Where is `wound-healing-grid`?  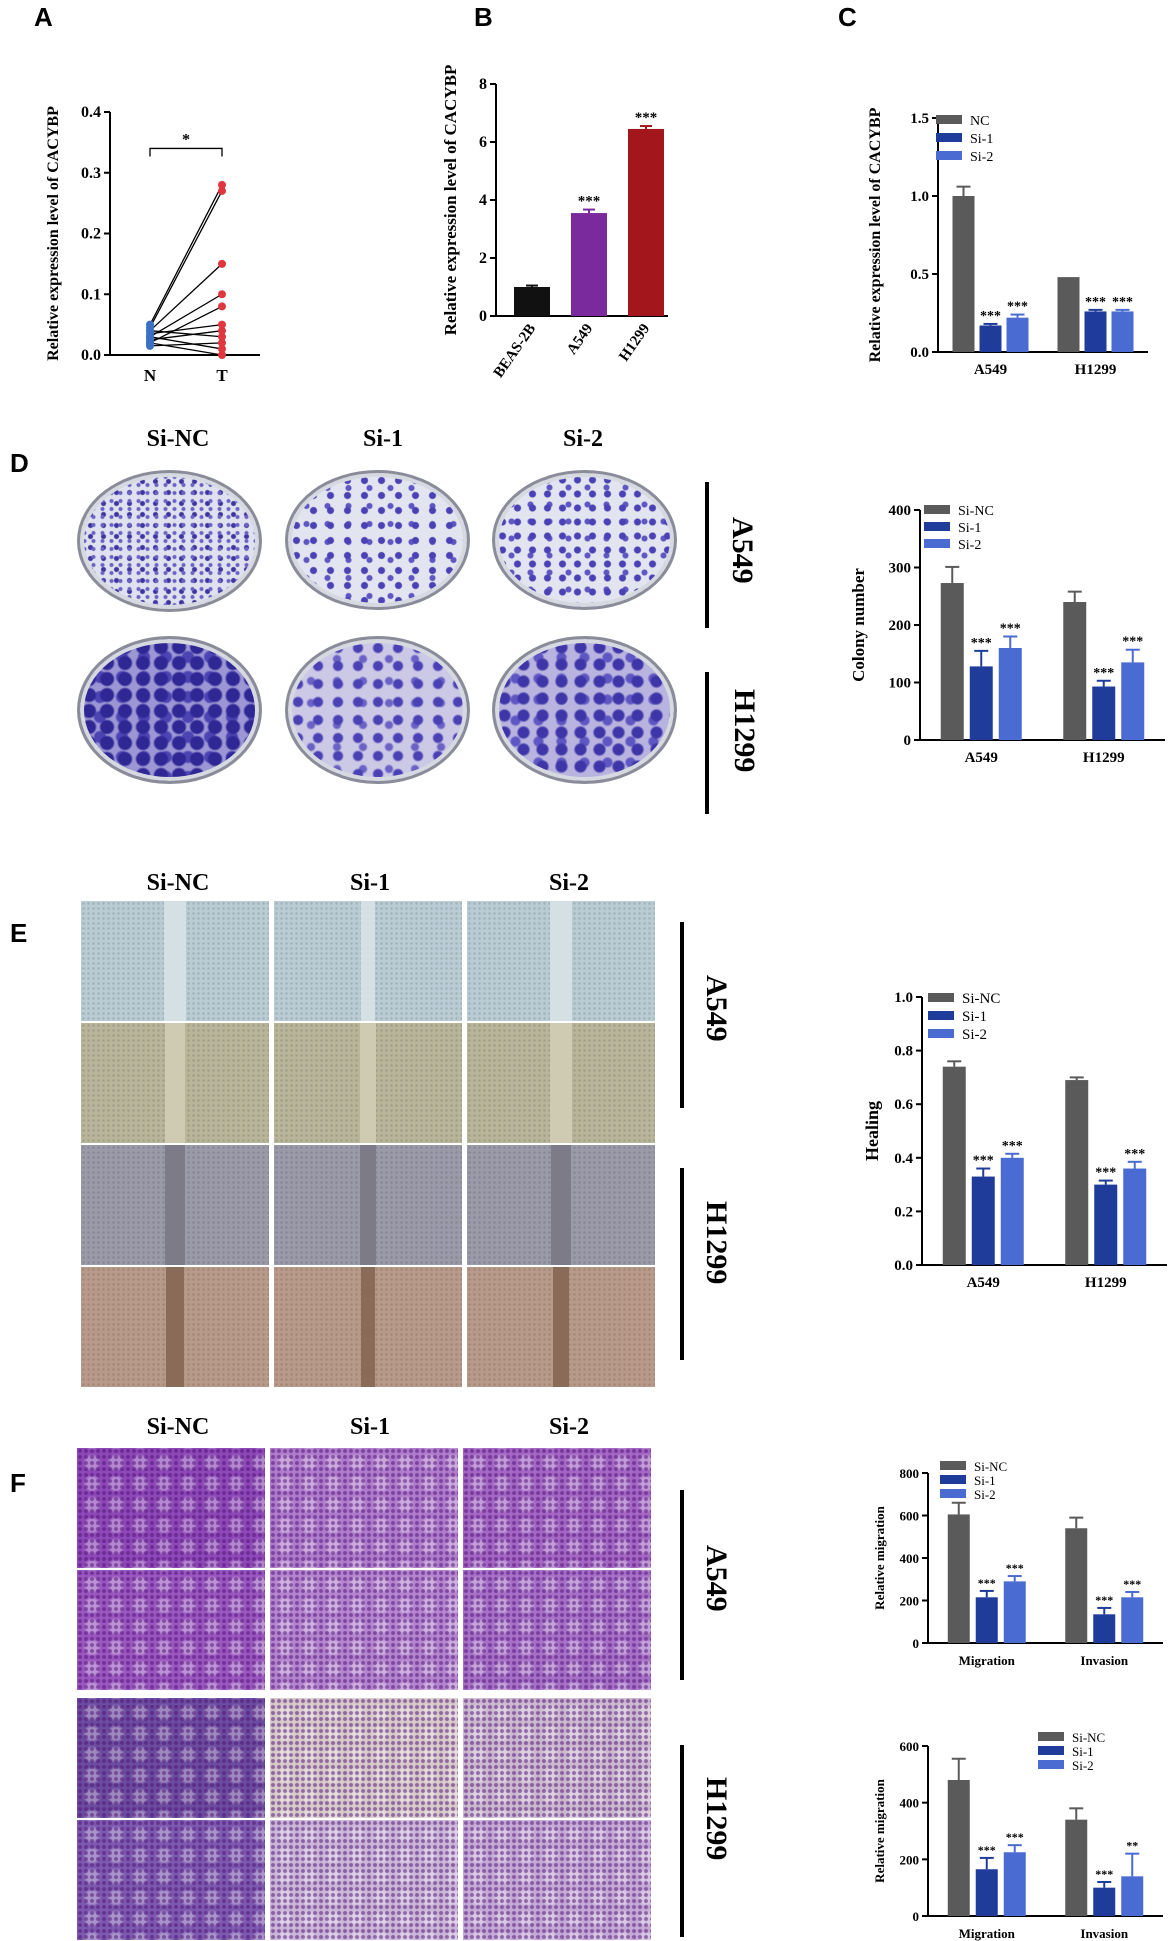
wound-healing-grid is located at coordinates (370, 1144).